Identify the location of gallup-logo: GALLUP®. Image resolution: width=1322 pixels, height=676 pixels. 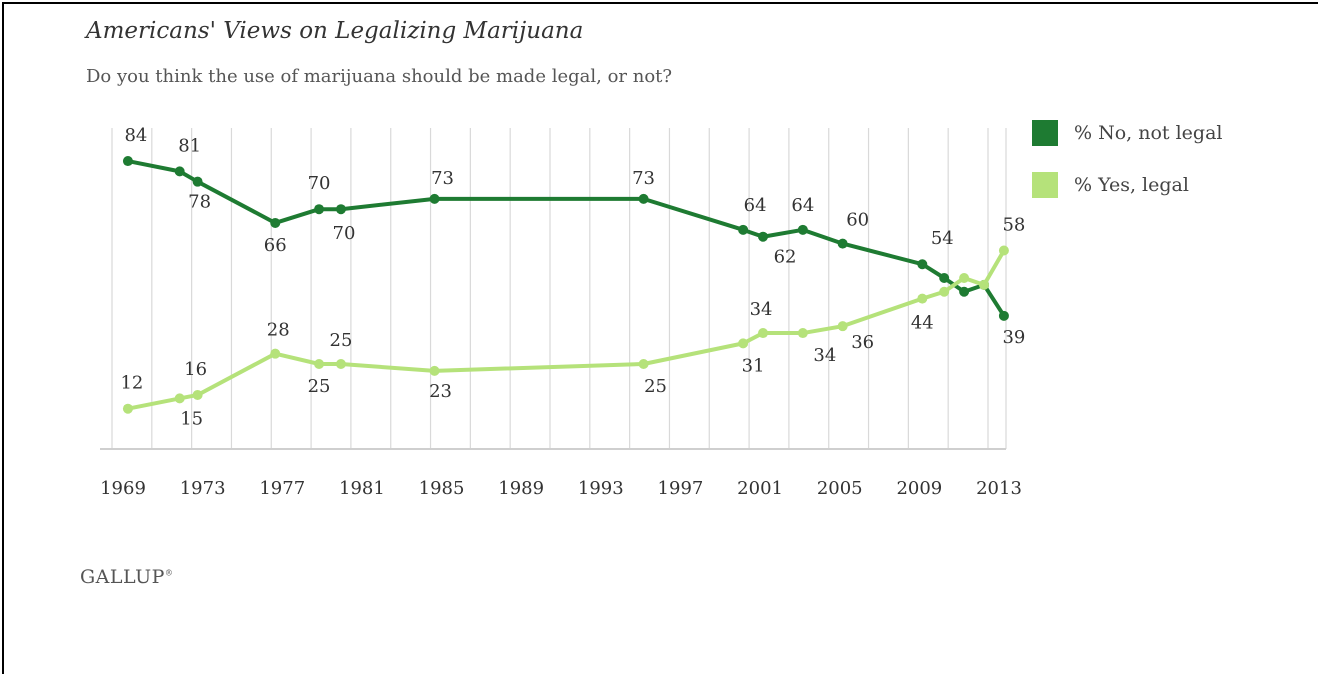
(127, 577).